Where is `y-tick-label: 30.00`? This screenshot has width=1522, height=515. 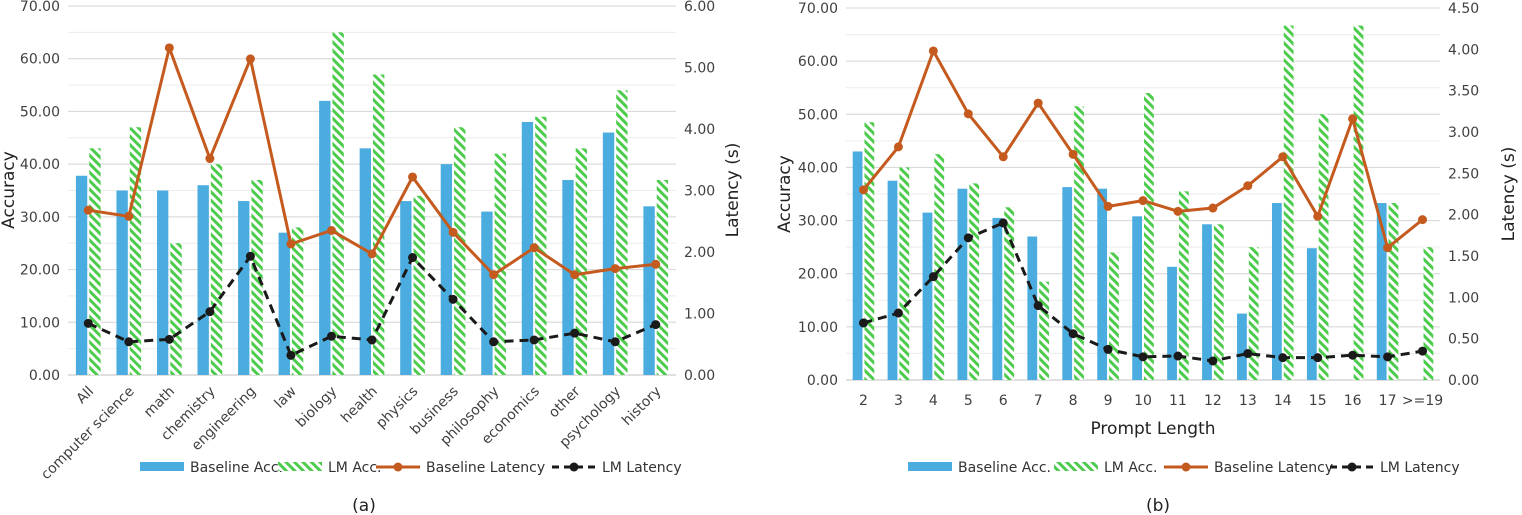 y-tick-label: 30.00 is located at coordinates (40, 218).